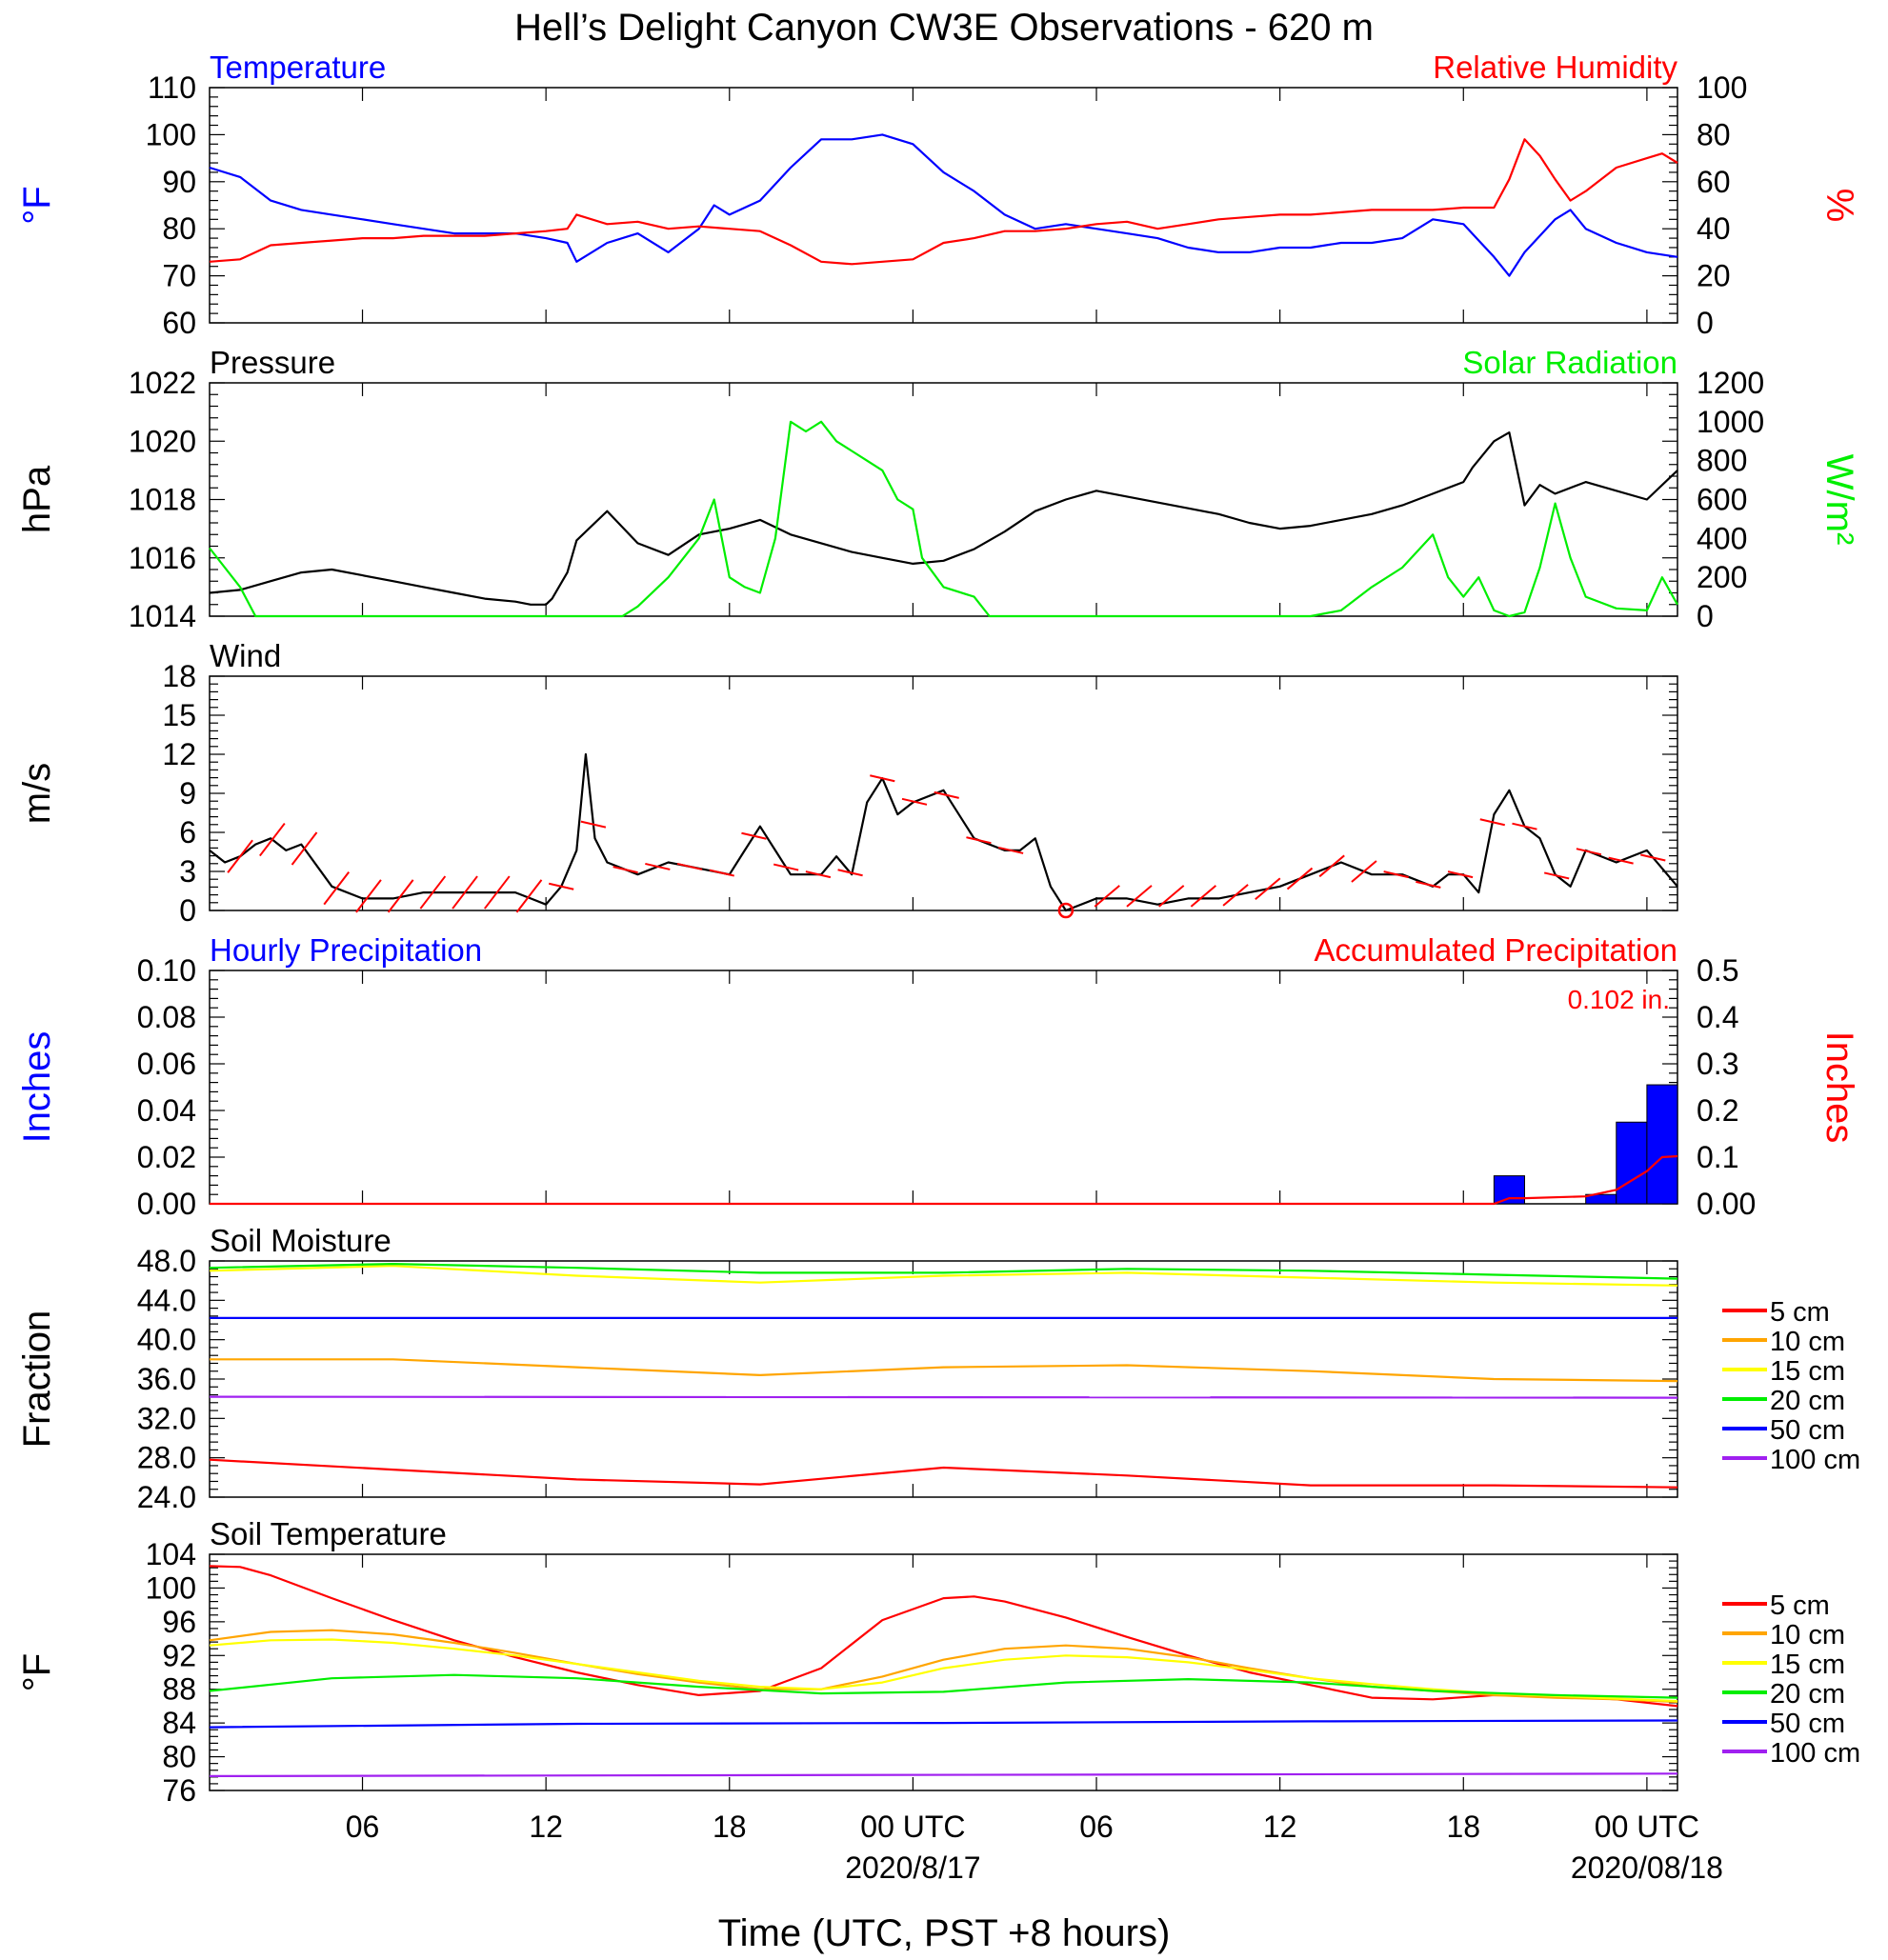 Image resolution: width=1888 pixels, height=1960 pixels. What do you see at coordinates (37, 793) in the screenshot?
I see `y-axis-label-left: m/s` at bounding box center [37, 793].